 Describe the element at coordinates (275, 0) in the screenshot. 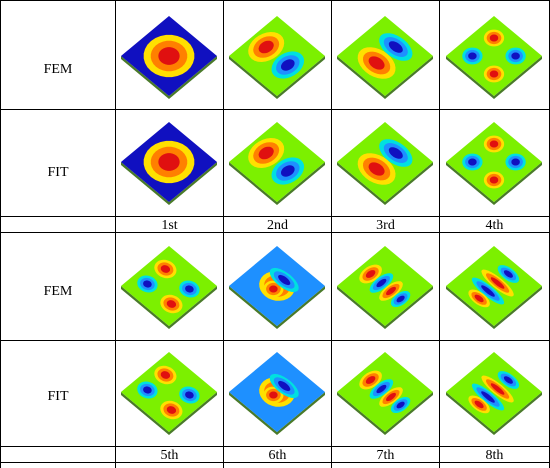

I see `table-border-top` at that location.